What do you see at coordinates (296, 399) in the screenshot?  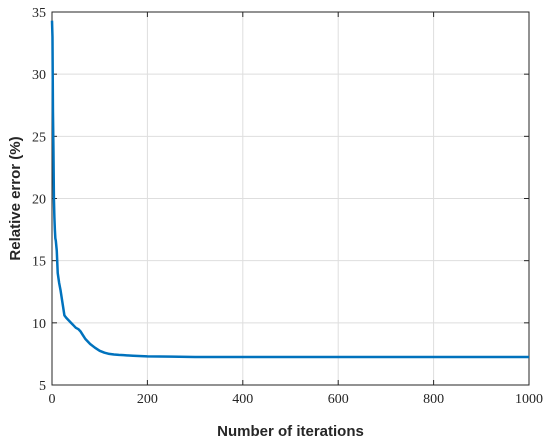 I see `x-tick-labels: 0 200 400 600 800 1000` at bounding box center [296, 399].